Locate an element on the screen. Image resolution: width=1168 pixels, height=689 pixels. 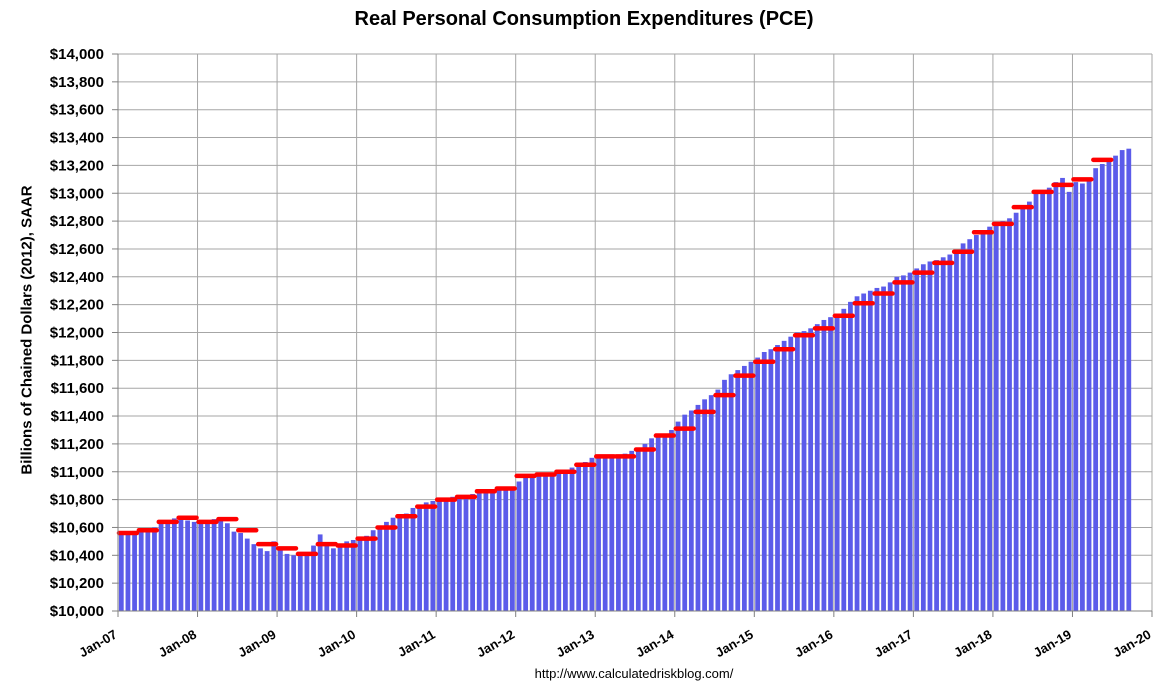
x-tick-label: Jan-20 is located at coordinates (1131, 644).